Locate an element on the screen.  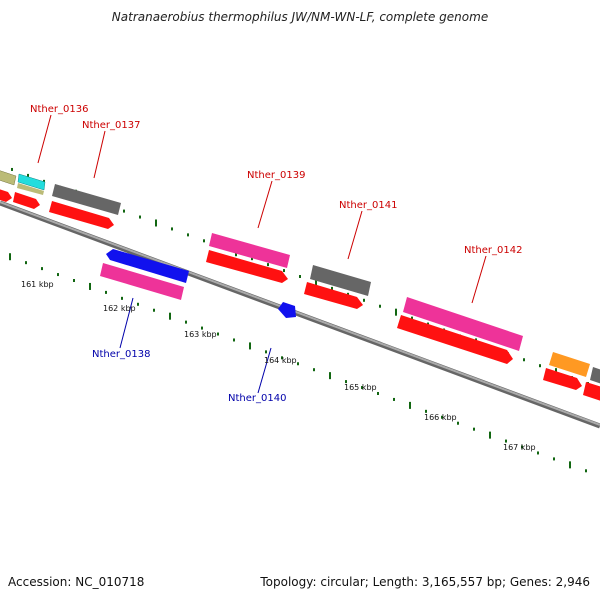
gene-label-nther-0138: Nther_0138 is located at coordinates (121, 328).